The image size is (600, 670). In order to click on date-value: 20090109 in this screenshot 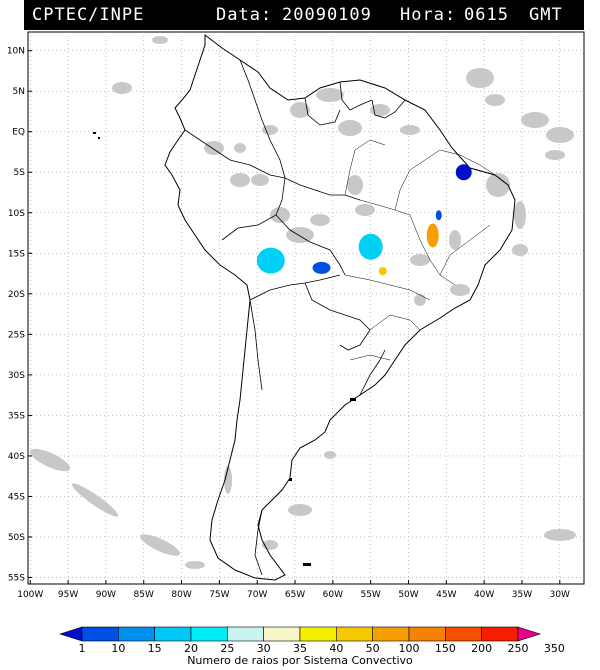, I will do `click(327, 15)`.